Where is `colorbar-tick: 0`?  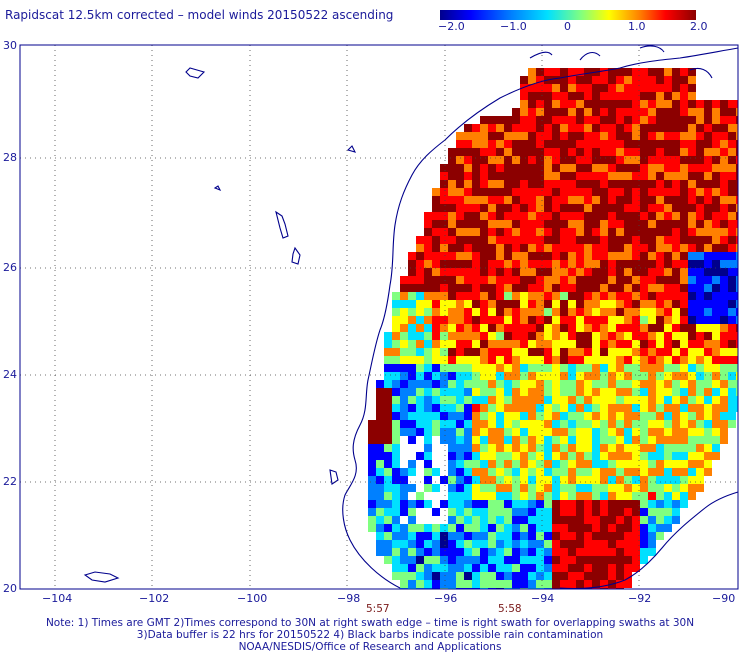 colorbar-tick: 0 is located at coordinates (567, 26).